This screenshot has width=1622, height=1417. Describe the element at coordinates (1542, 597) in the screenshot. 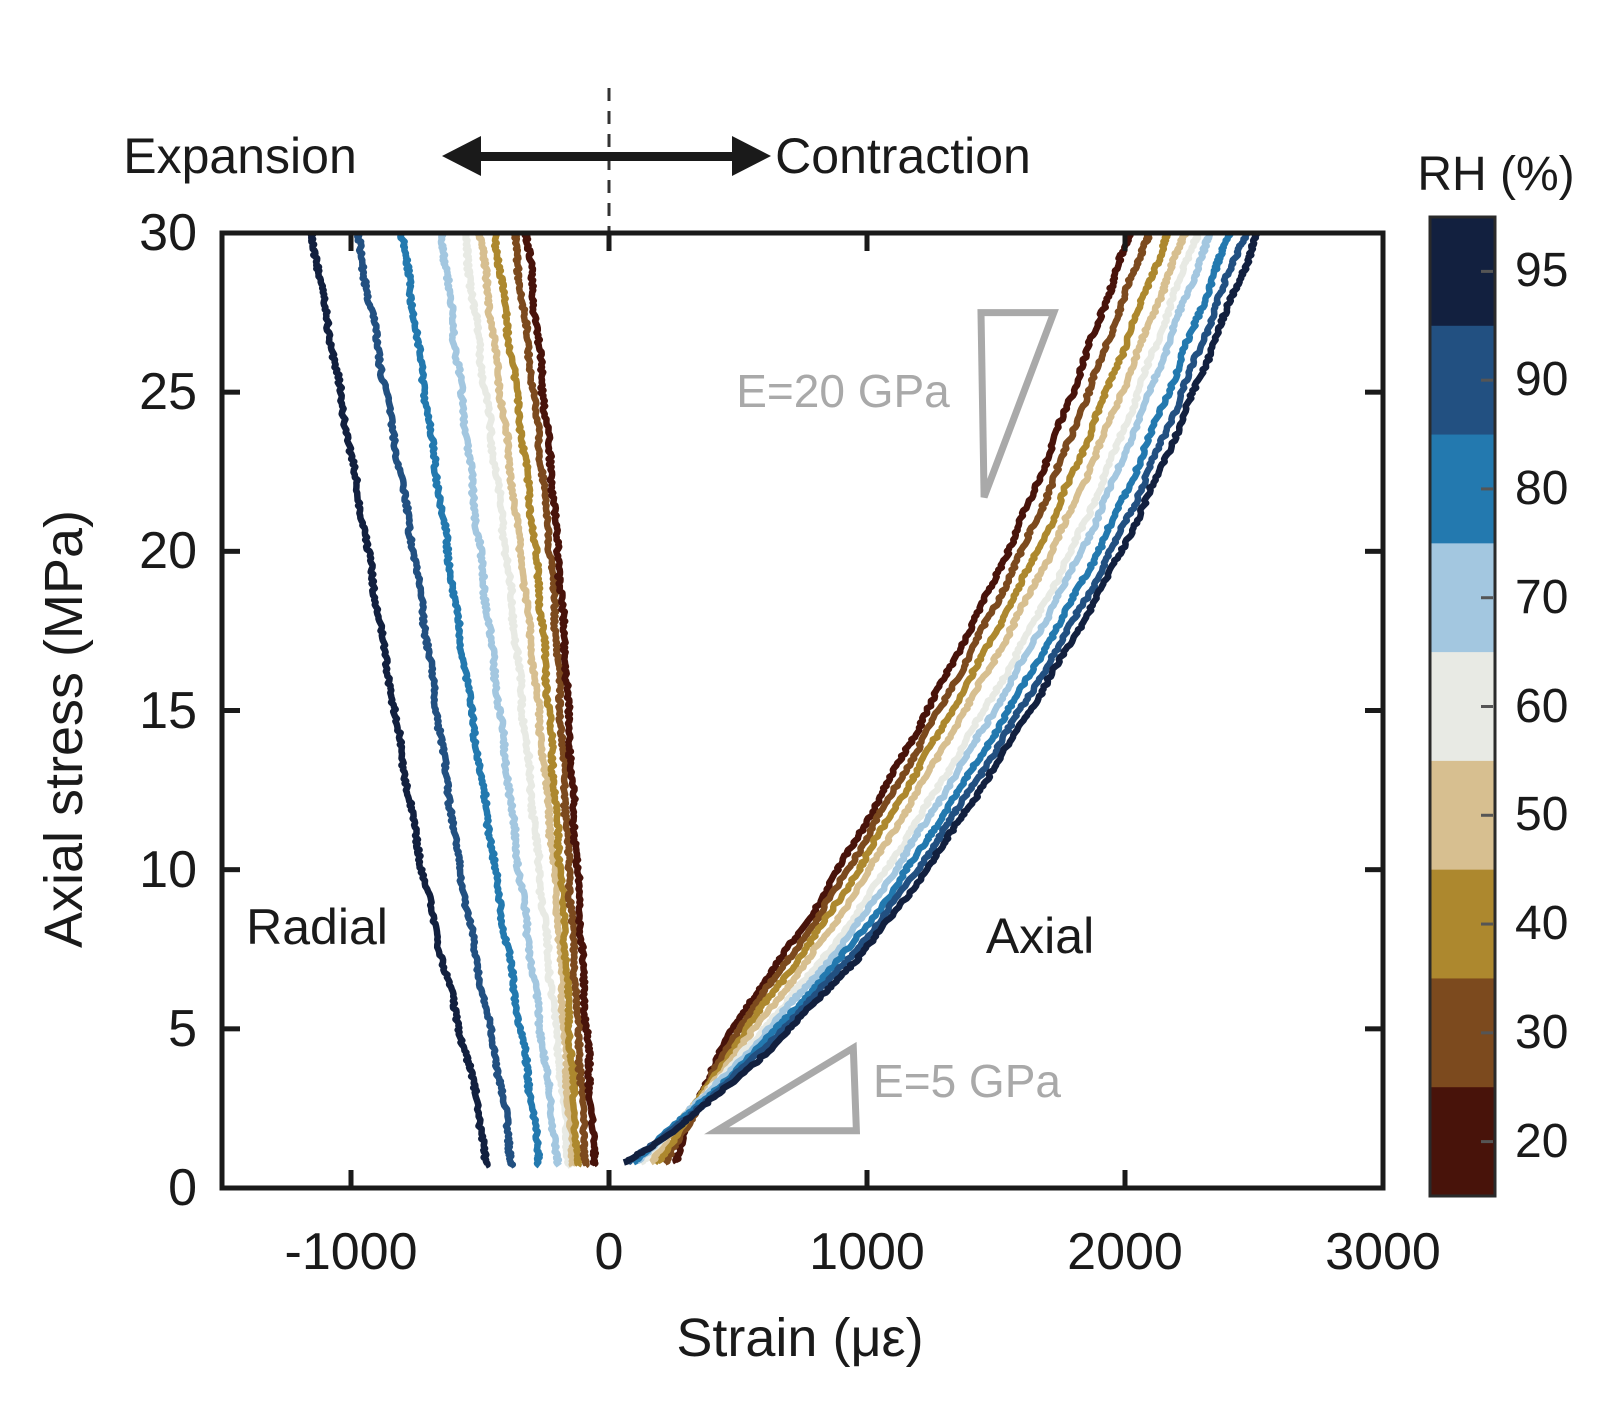

I see `colorbar-label: 70` at that location.